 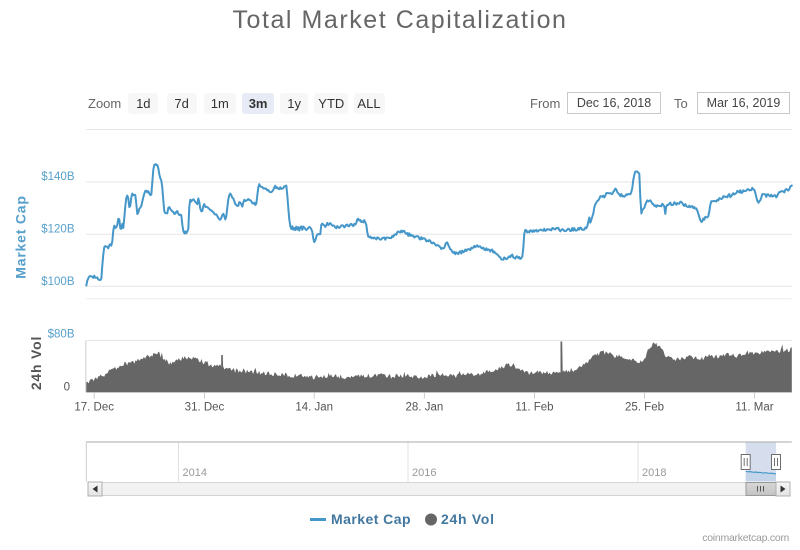 What do you see at coordinates (424, 473) in the screenshot?
I see `svg-text: 2016` at bounding box center [424, 473].